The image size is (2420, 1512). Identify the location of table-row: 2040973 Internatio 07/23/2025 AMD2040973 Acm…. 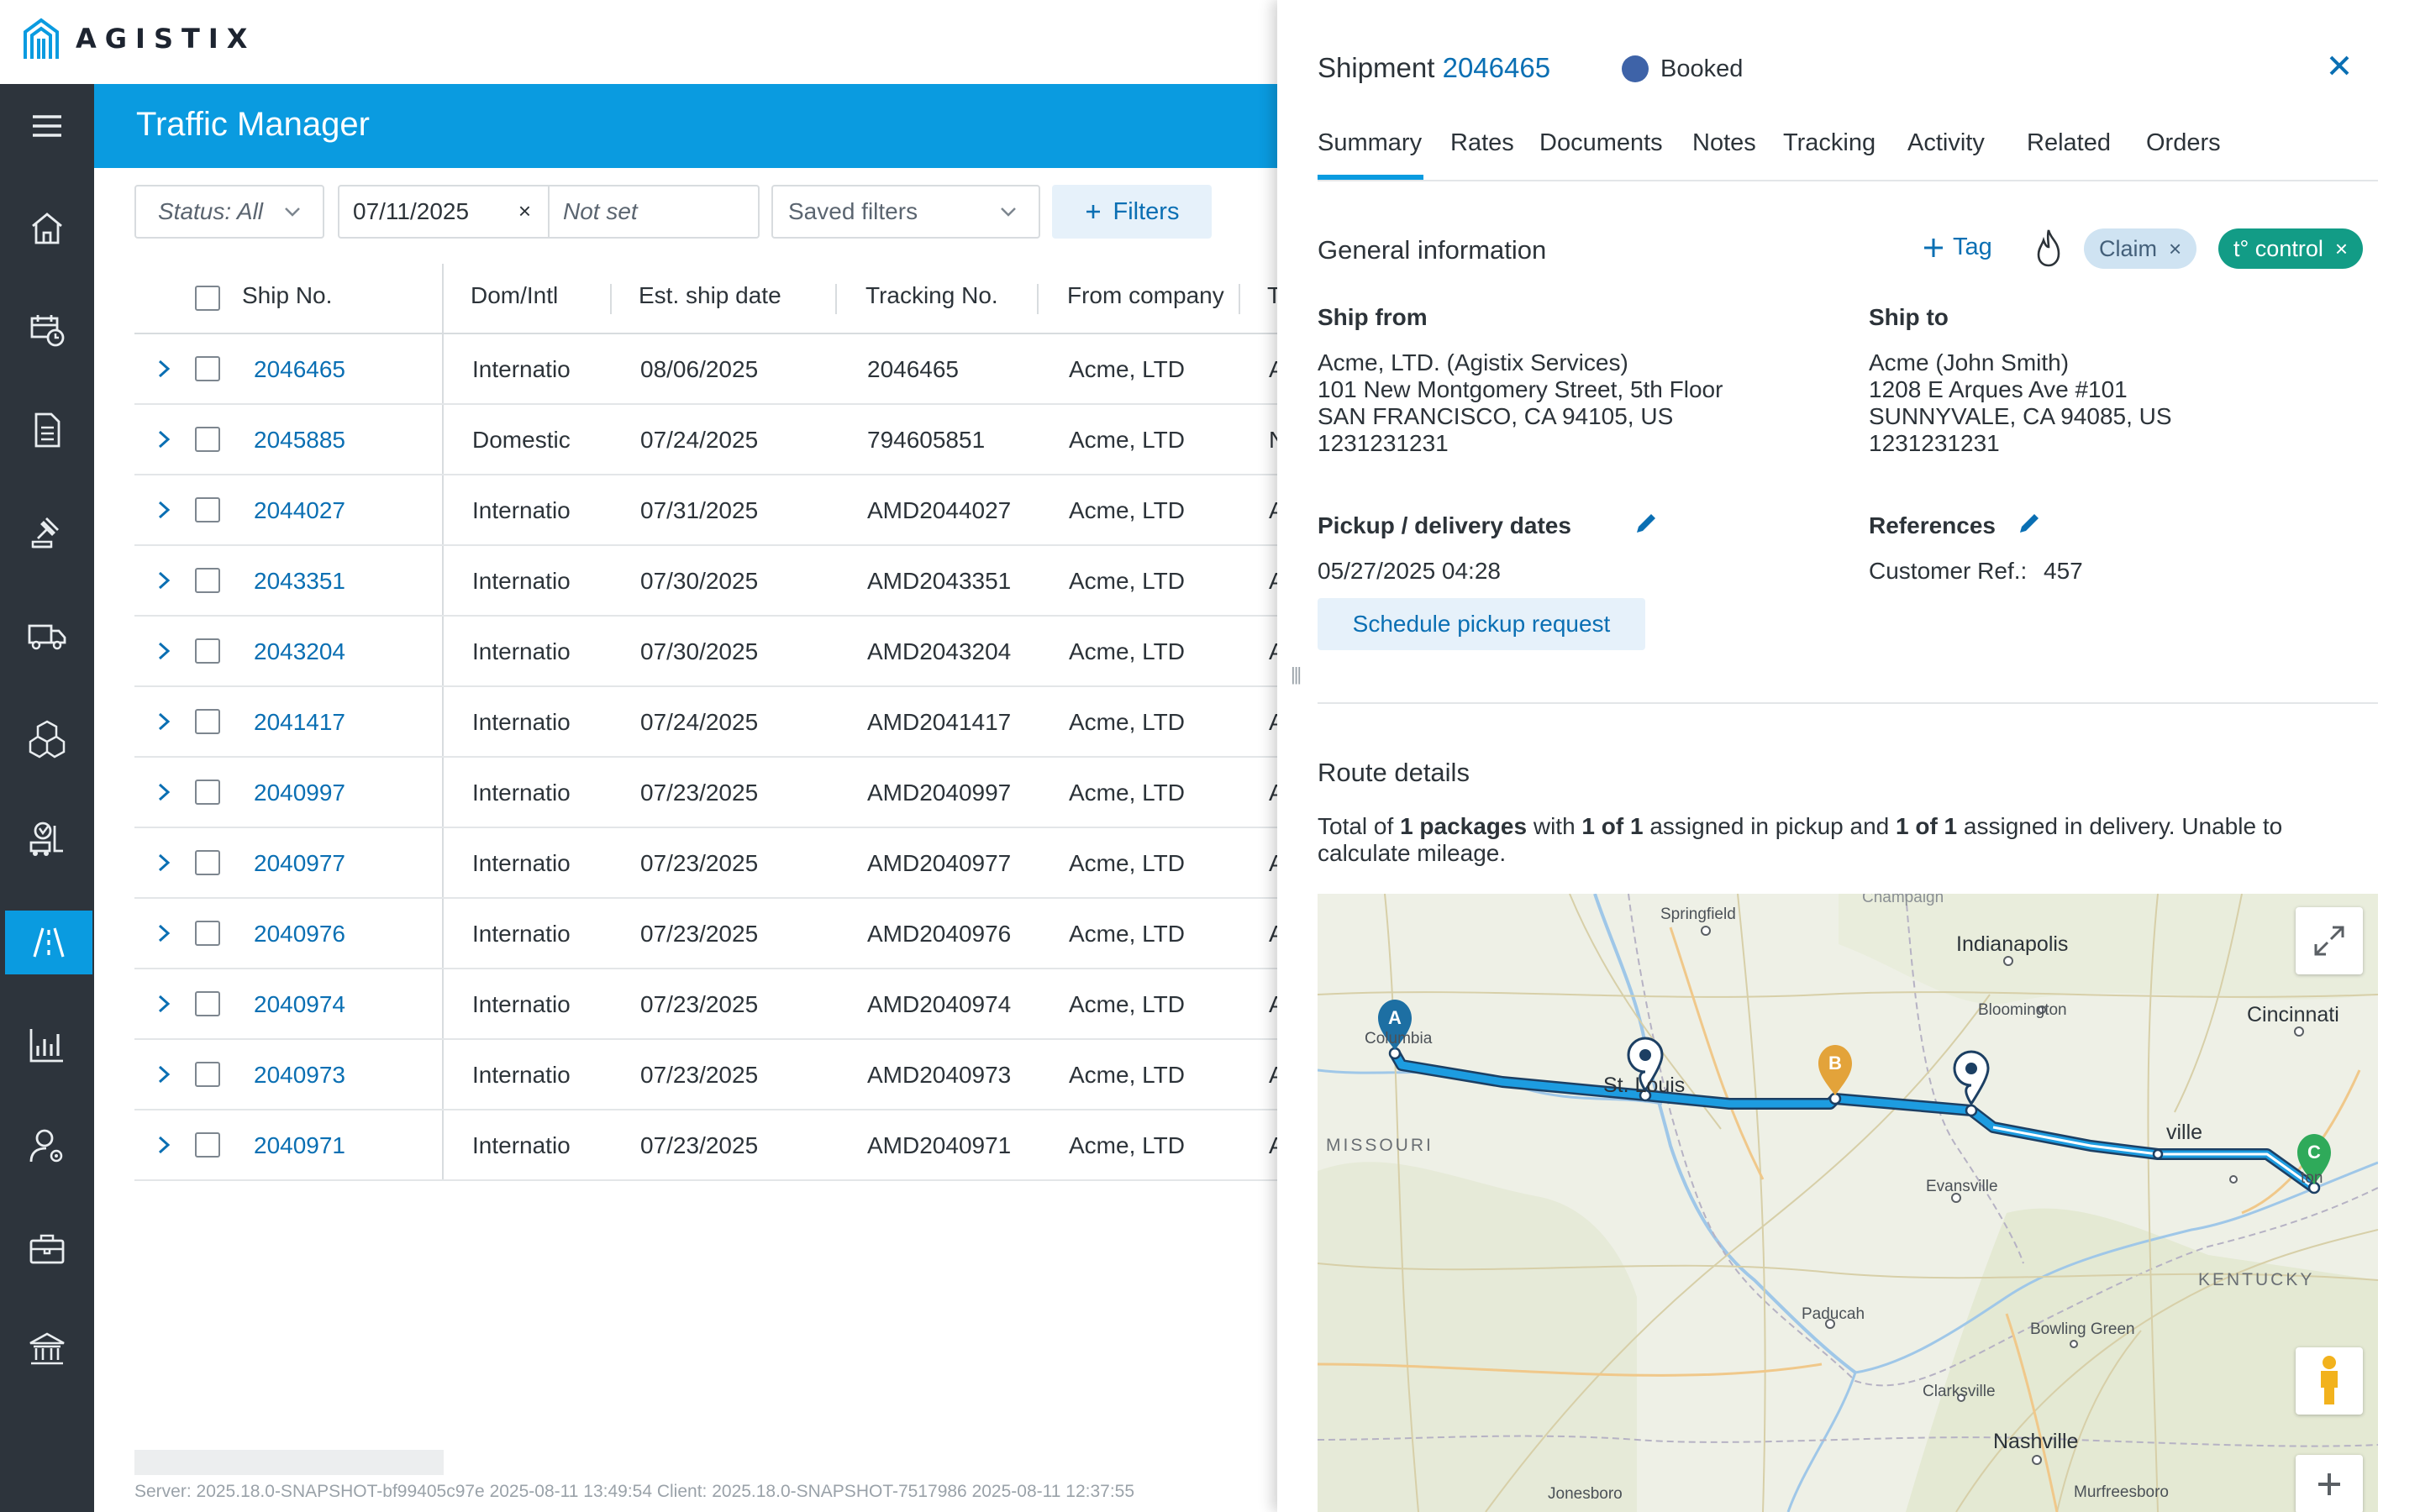
(710, 1075).